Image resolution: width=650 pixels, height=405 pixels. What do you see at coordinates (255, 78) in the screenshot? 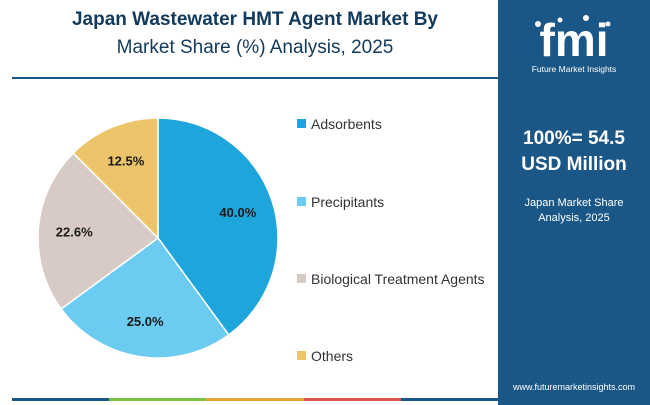
I see `title-divider` at bounding box center [255, 78].